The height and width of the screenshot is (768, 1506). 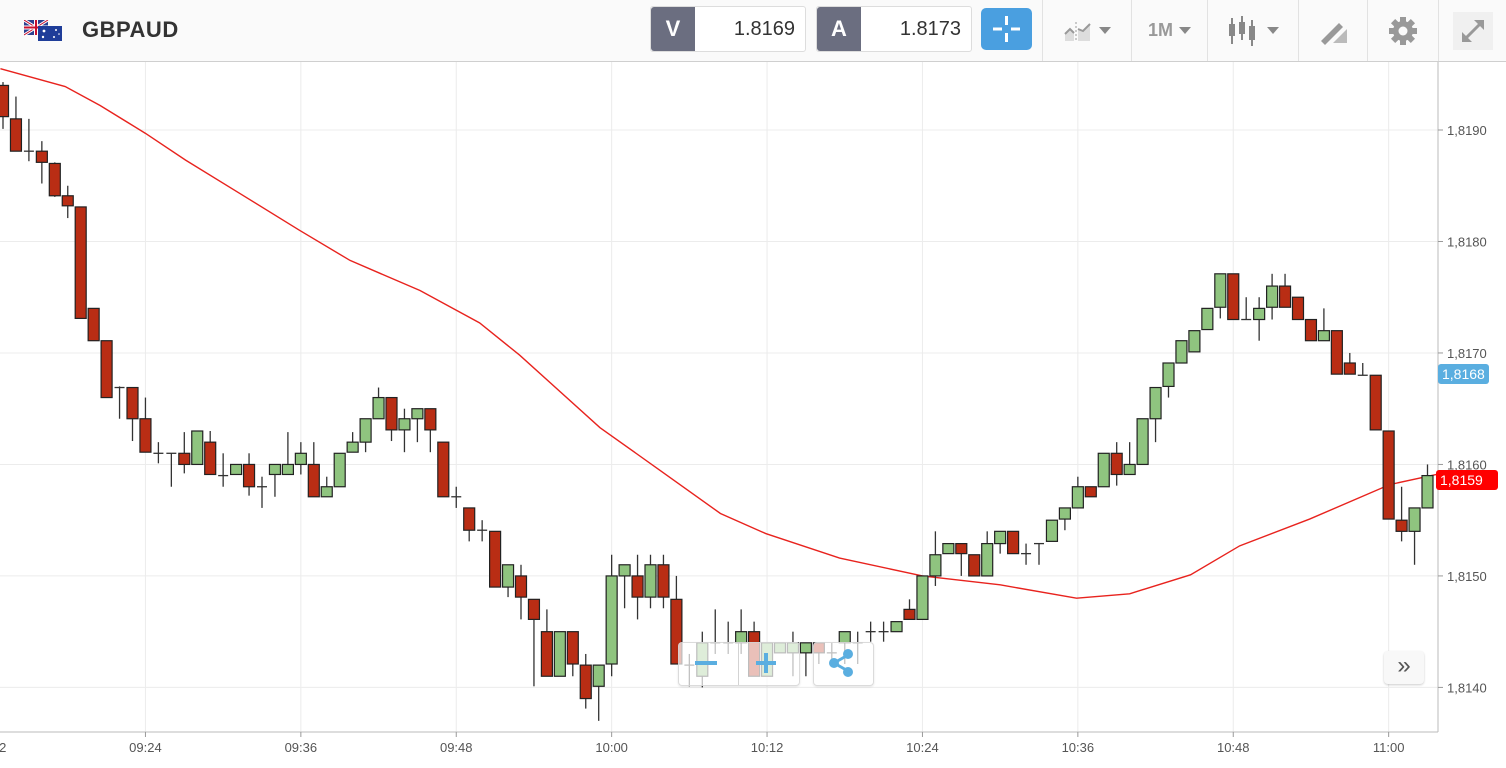 What do you see at coordinates (1472, 30) in the screenshot?
I see `fullscreen-button` at bounding box center [1472, 30].